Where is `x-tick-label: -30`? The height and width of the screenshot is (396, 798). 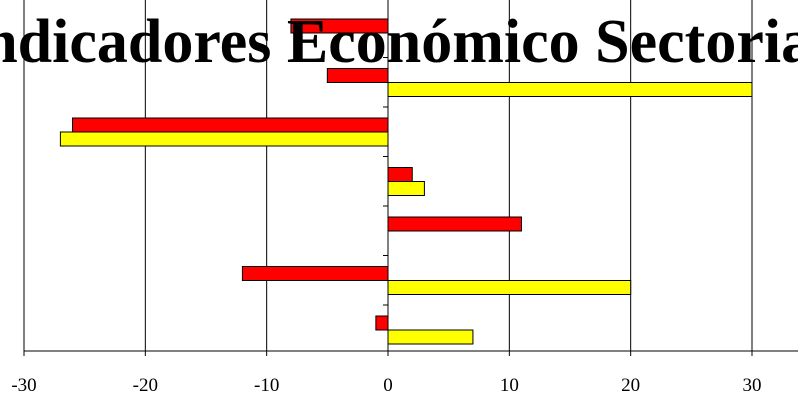 x-tick-label: -30 is located at coordinates (23, 385).